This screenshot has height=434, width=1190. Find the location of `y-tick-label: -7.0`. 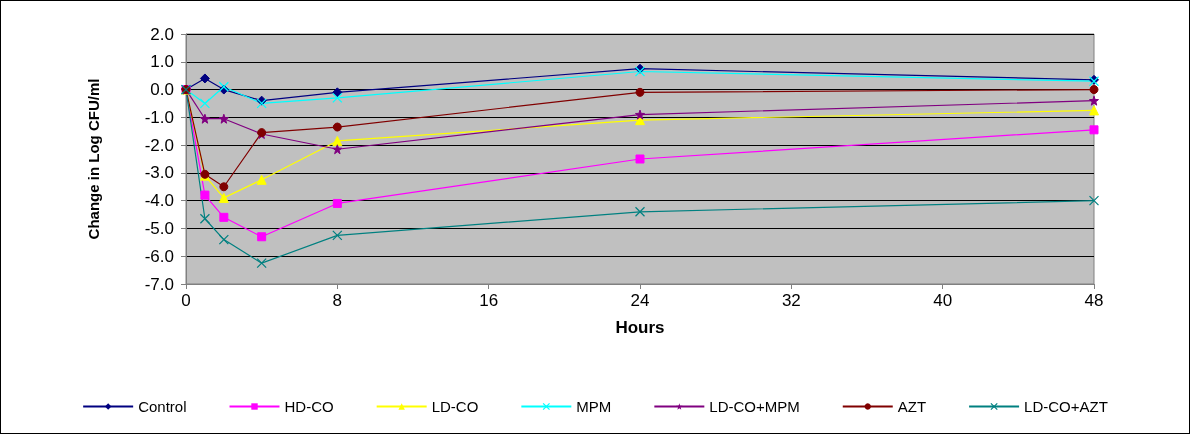

y-tick-label: -7.0 is located at coordinates (159, 284).